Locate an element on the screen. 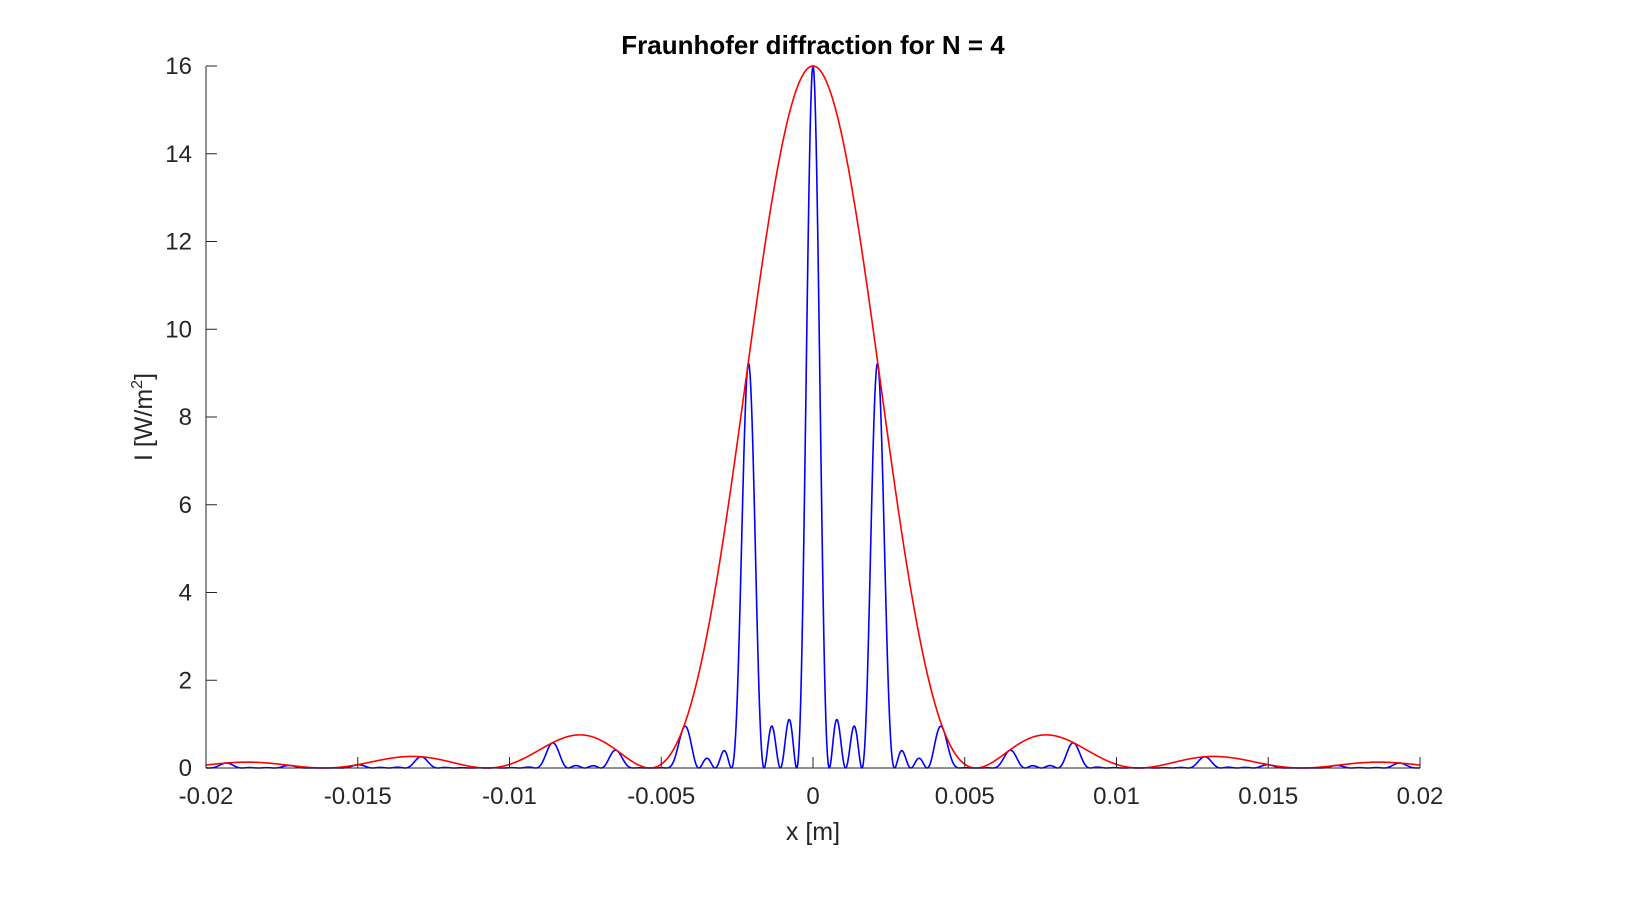  y-tick-label: 14 is located at coordinates (178, 154).